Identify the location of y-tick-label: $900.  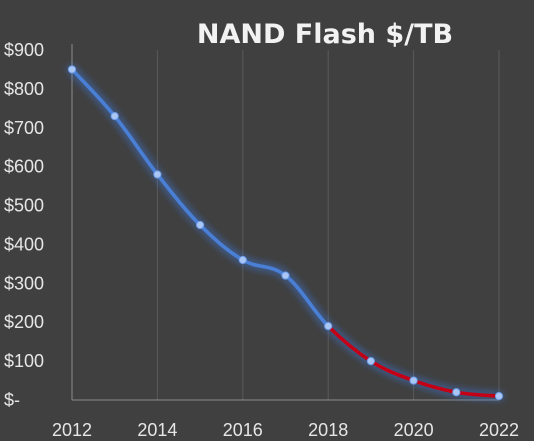
(24, 50).